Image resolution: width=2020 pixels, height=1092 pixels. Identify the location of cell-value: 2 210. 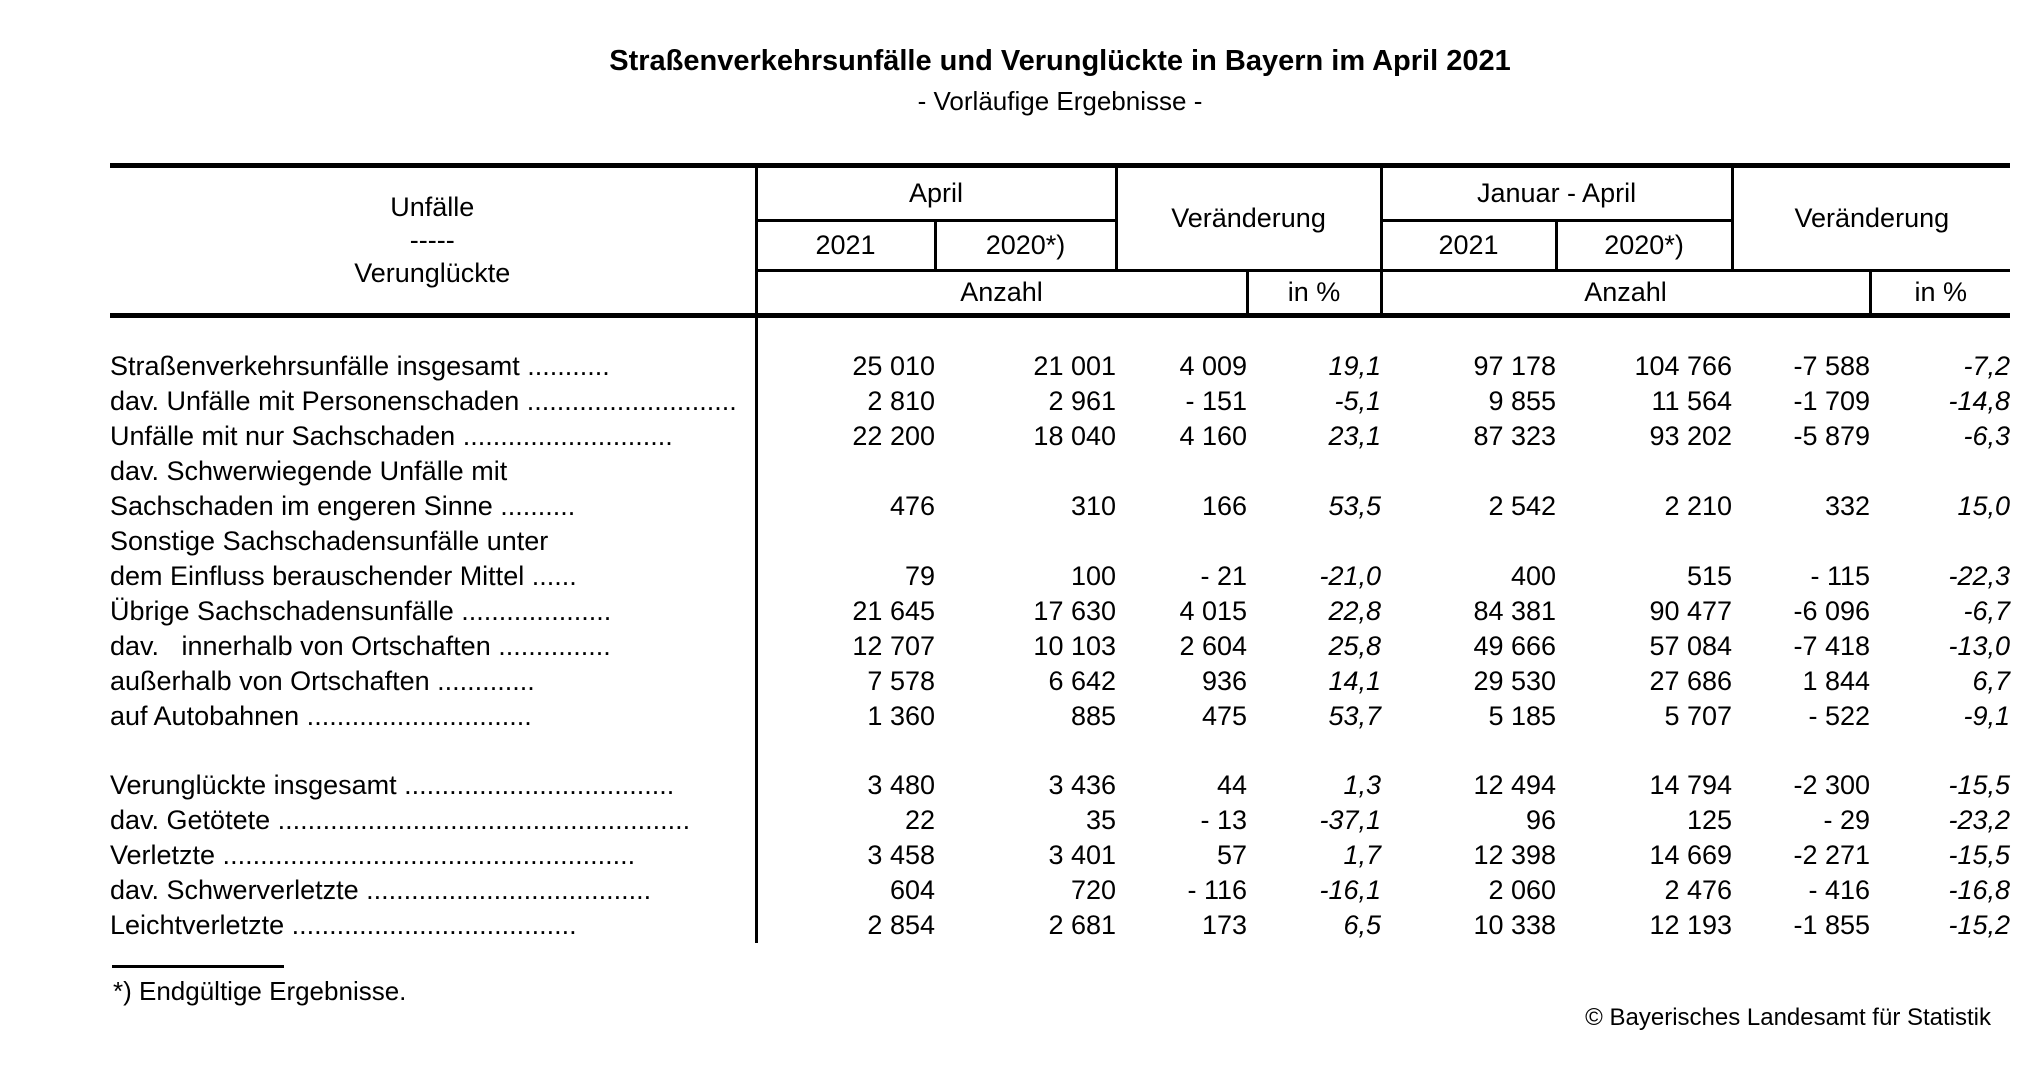
(1698, 506).